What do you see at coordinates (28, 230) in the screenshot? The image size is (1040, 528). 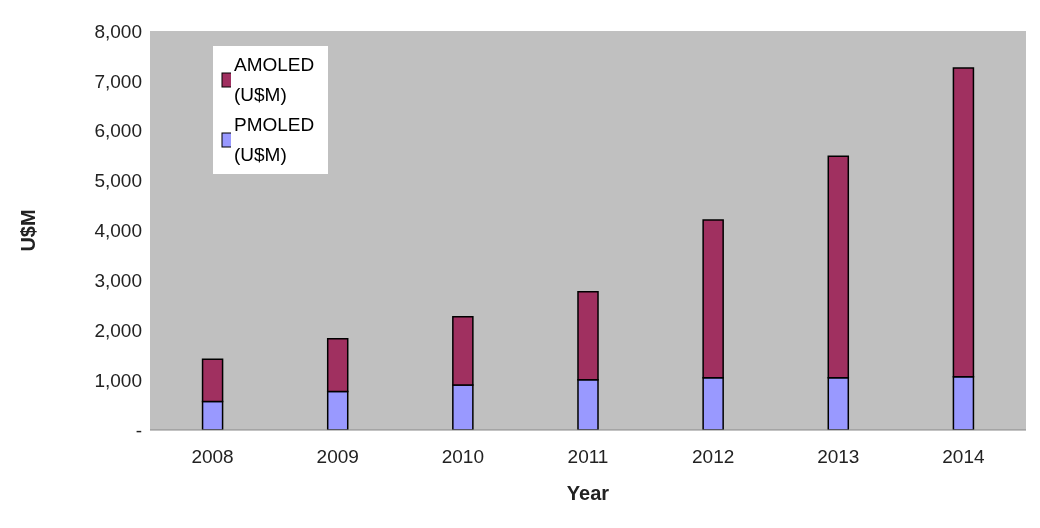 I see `y-axis-title: U$M` at bounding box center [28, 230].